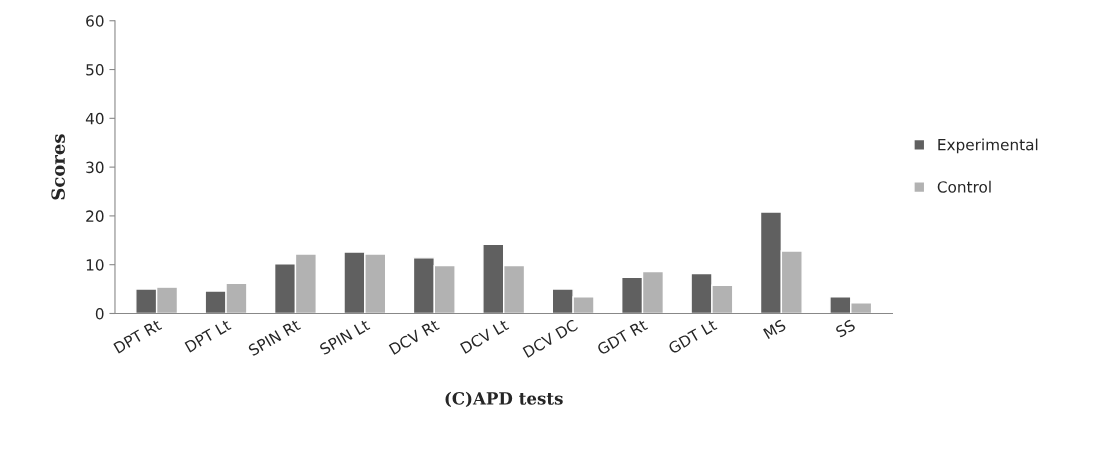  Describe the element at coordinates (964, 186) in the screenshot. I see `legend-label: Control` at that location.